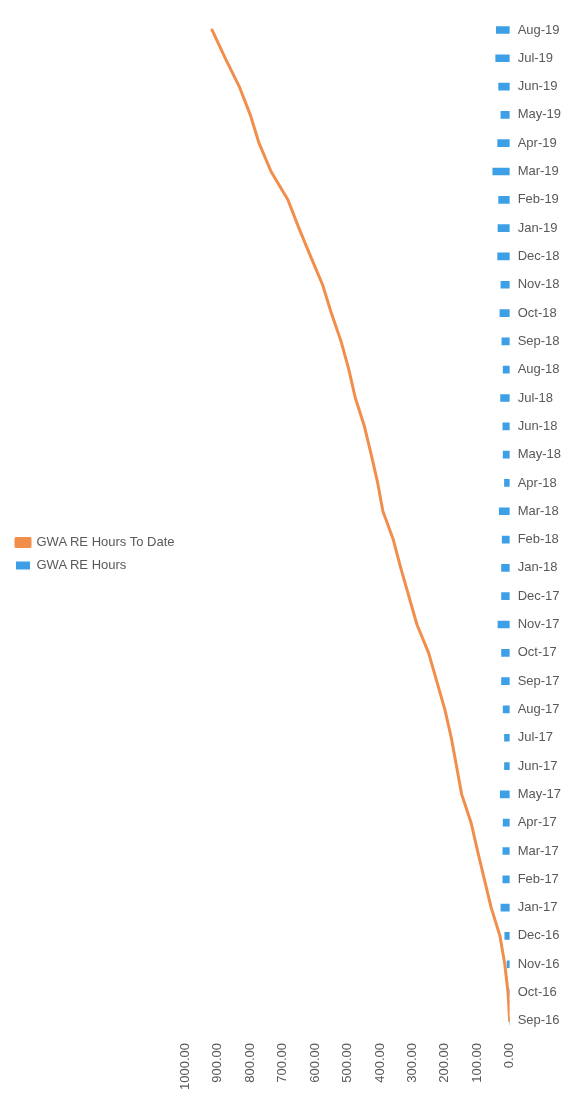 The height and width of the screenshot is (1104, 579). What do you see at coordinates (538, 595) in the screenshot?
I see `y-tick-label: Dec-17` at bounding box center [538, 595].